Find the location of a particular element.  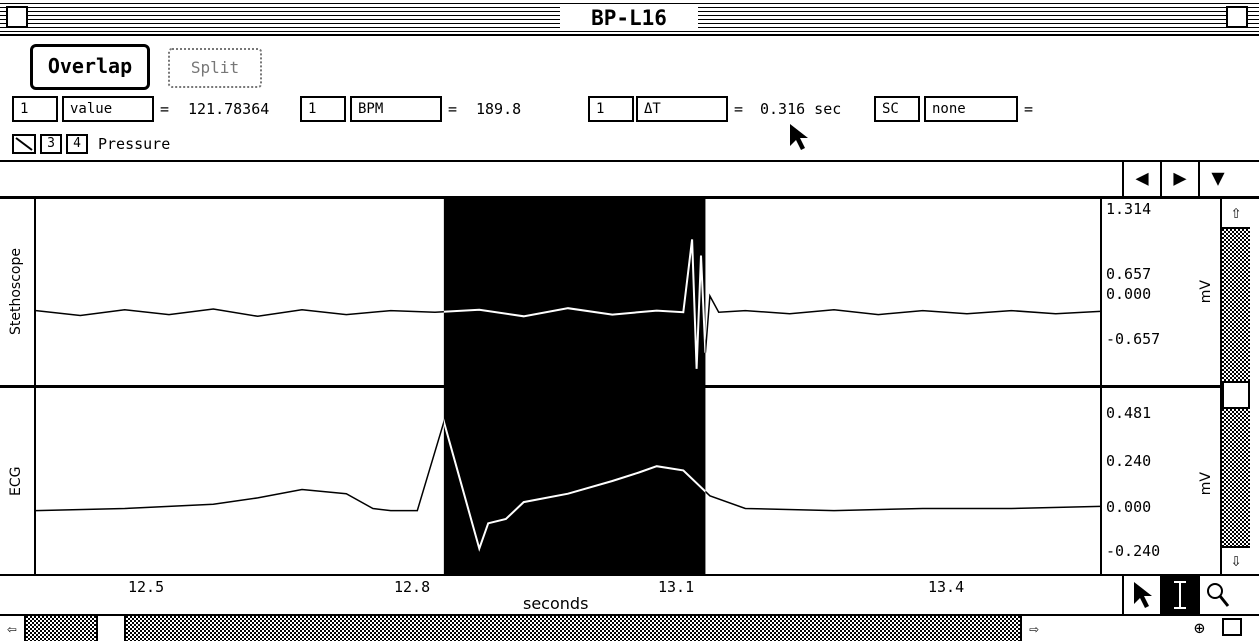

meas2-channel: 1 is located at coordinates (323, 109).